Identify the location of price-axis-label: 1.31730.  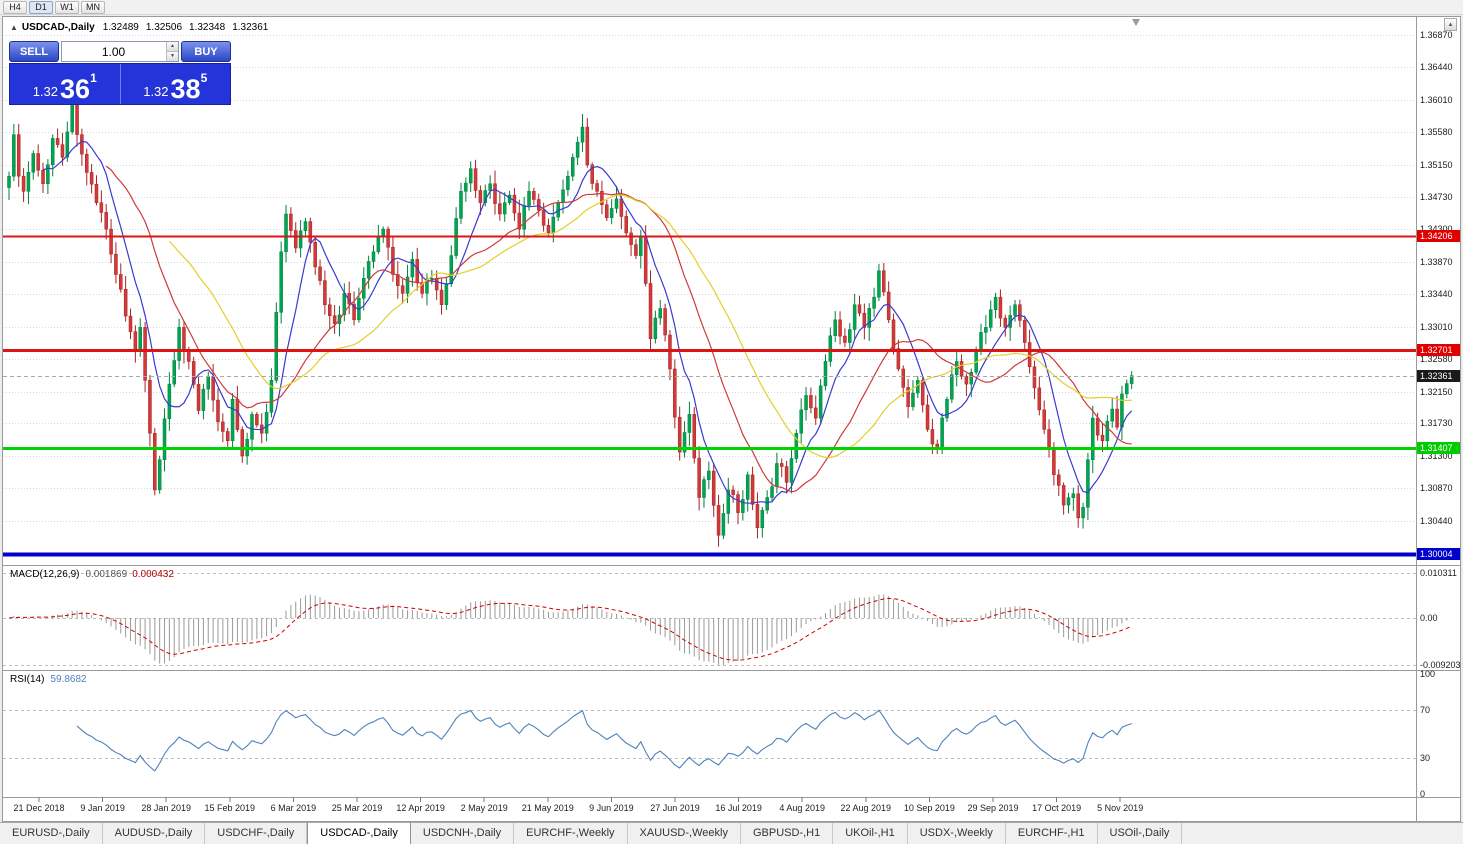
(1436, 423).